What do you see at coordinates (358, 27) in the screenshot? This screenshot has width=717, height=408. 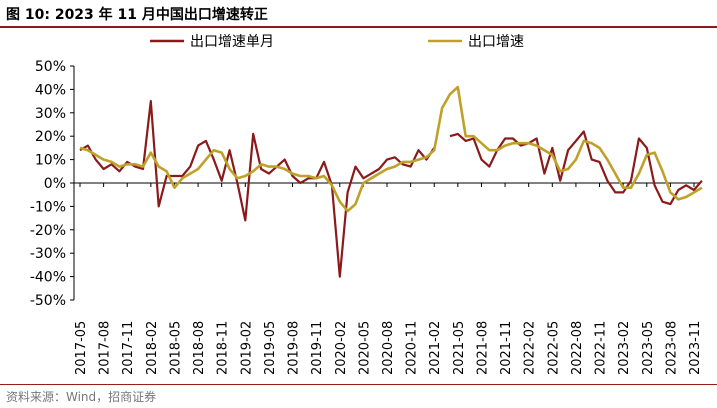 I see `title-divider` at bounding box center [358, 27].